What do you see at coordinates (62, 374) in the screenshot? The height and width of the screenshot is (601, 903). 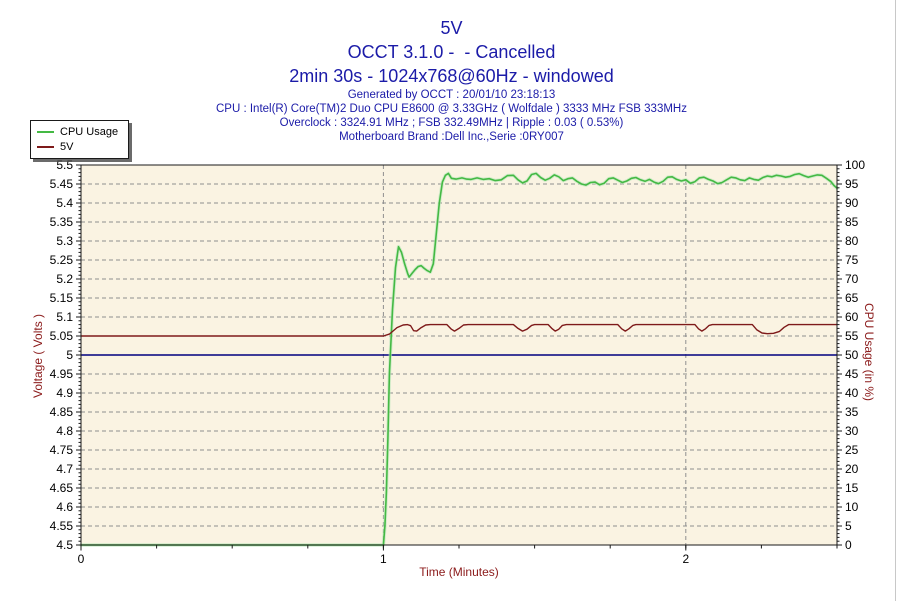 I see `y-left-tick-label: 4.95` at bounding box center [62, 374].